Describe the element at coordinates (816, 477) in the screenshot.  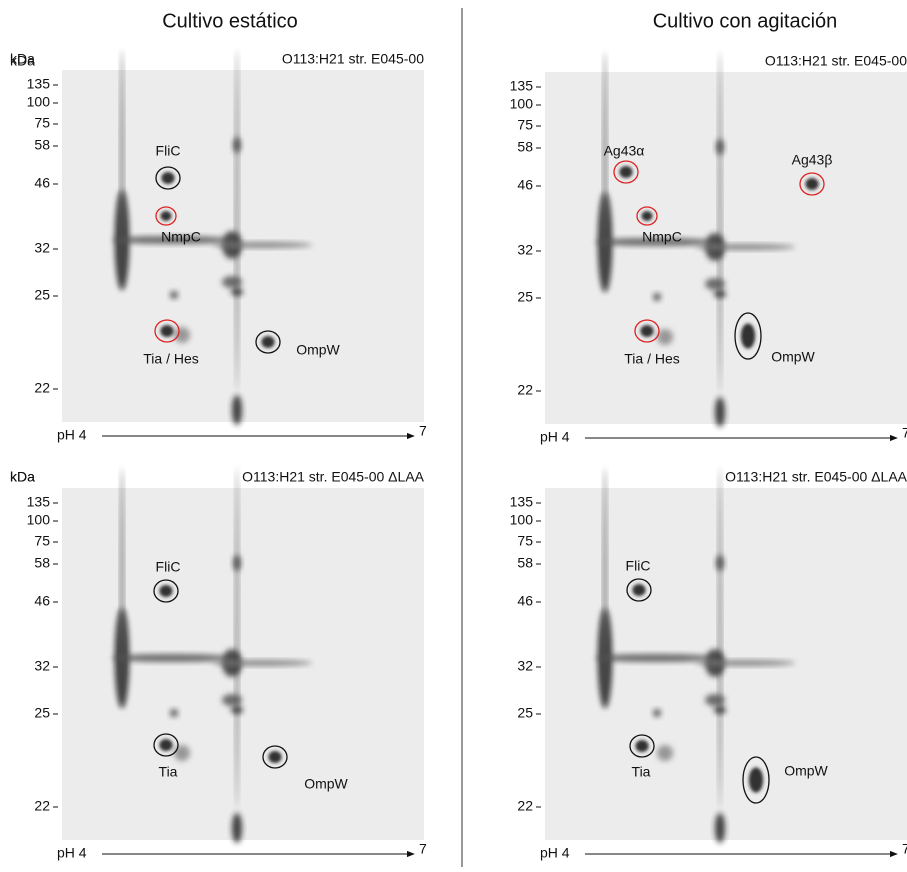
I see `strain-label: O113:H21 str. E045-00 ΔLAA` at that location.